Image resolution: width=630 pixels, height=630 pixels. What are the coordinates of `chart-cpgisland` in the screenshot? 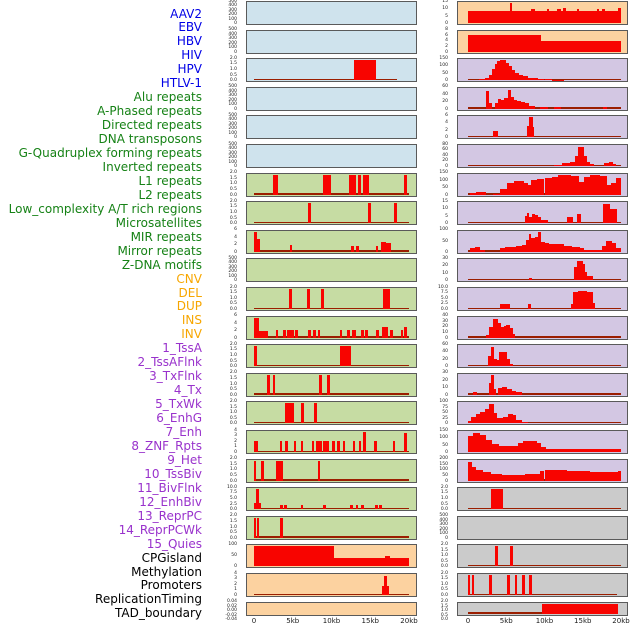 It's located at (542, 499).